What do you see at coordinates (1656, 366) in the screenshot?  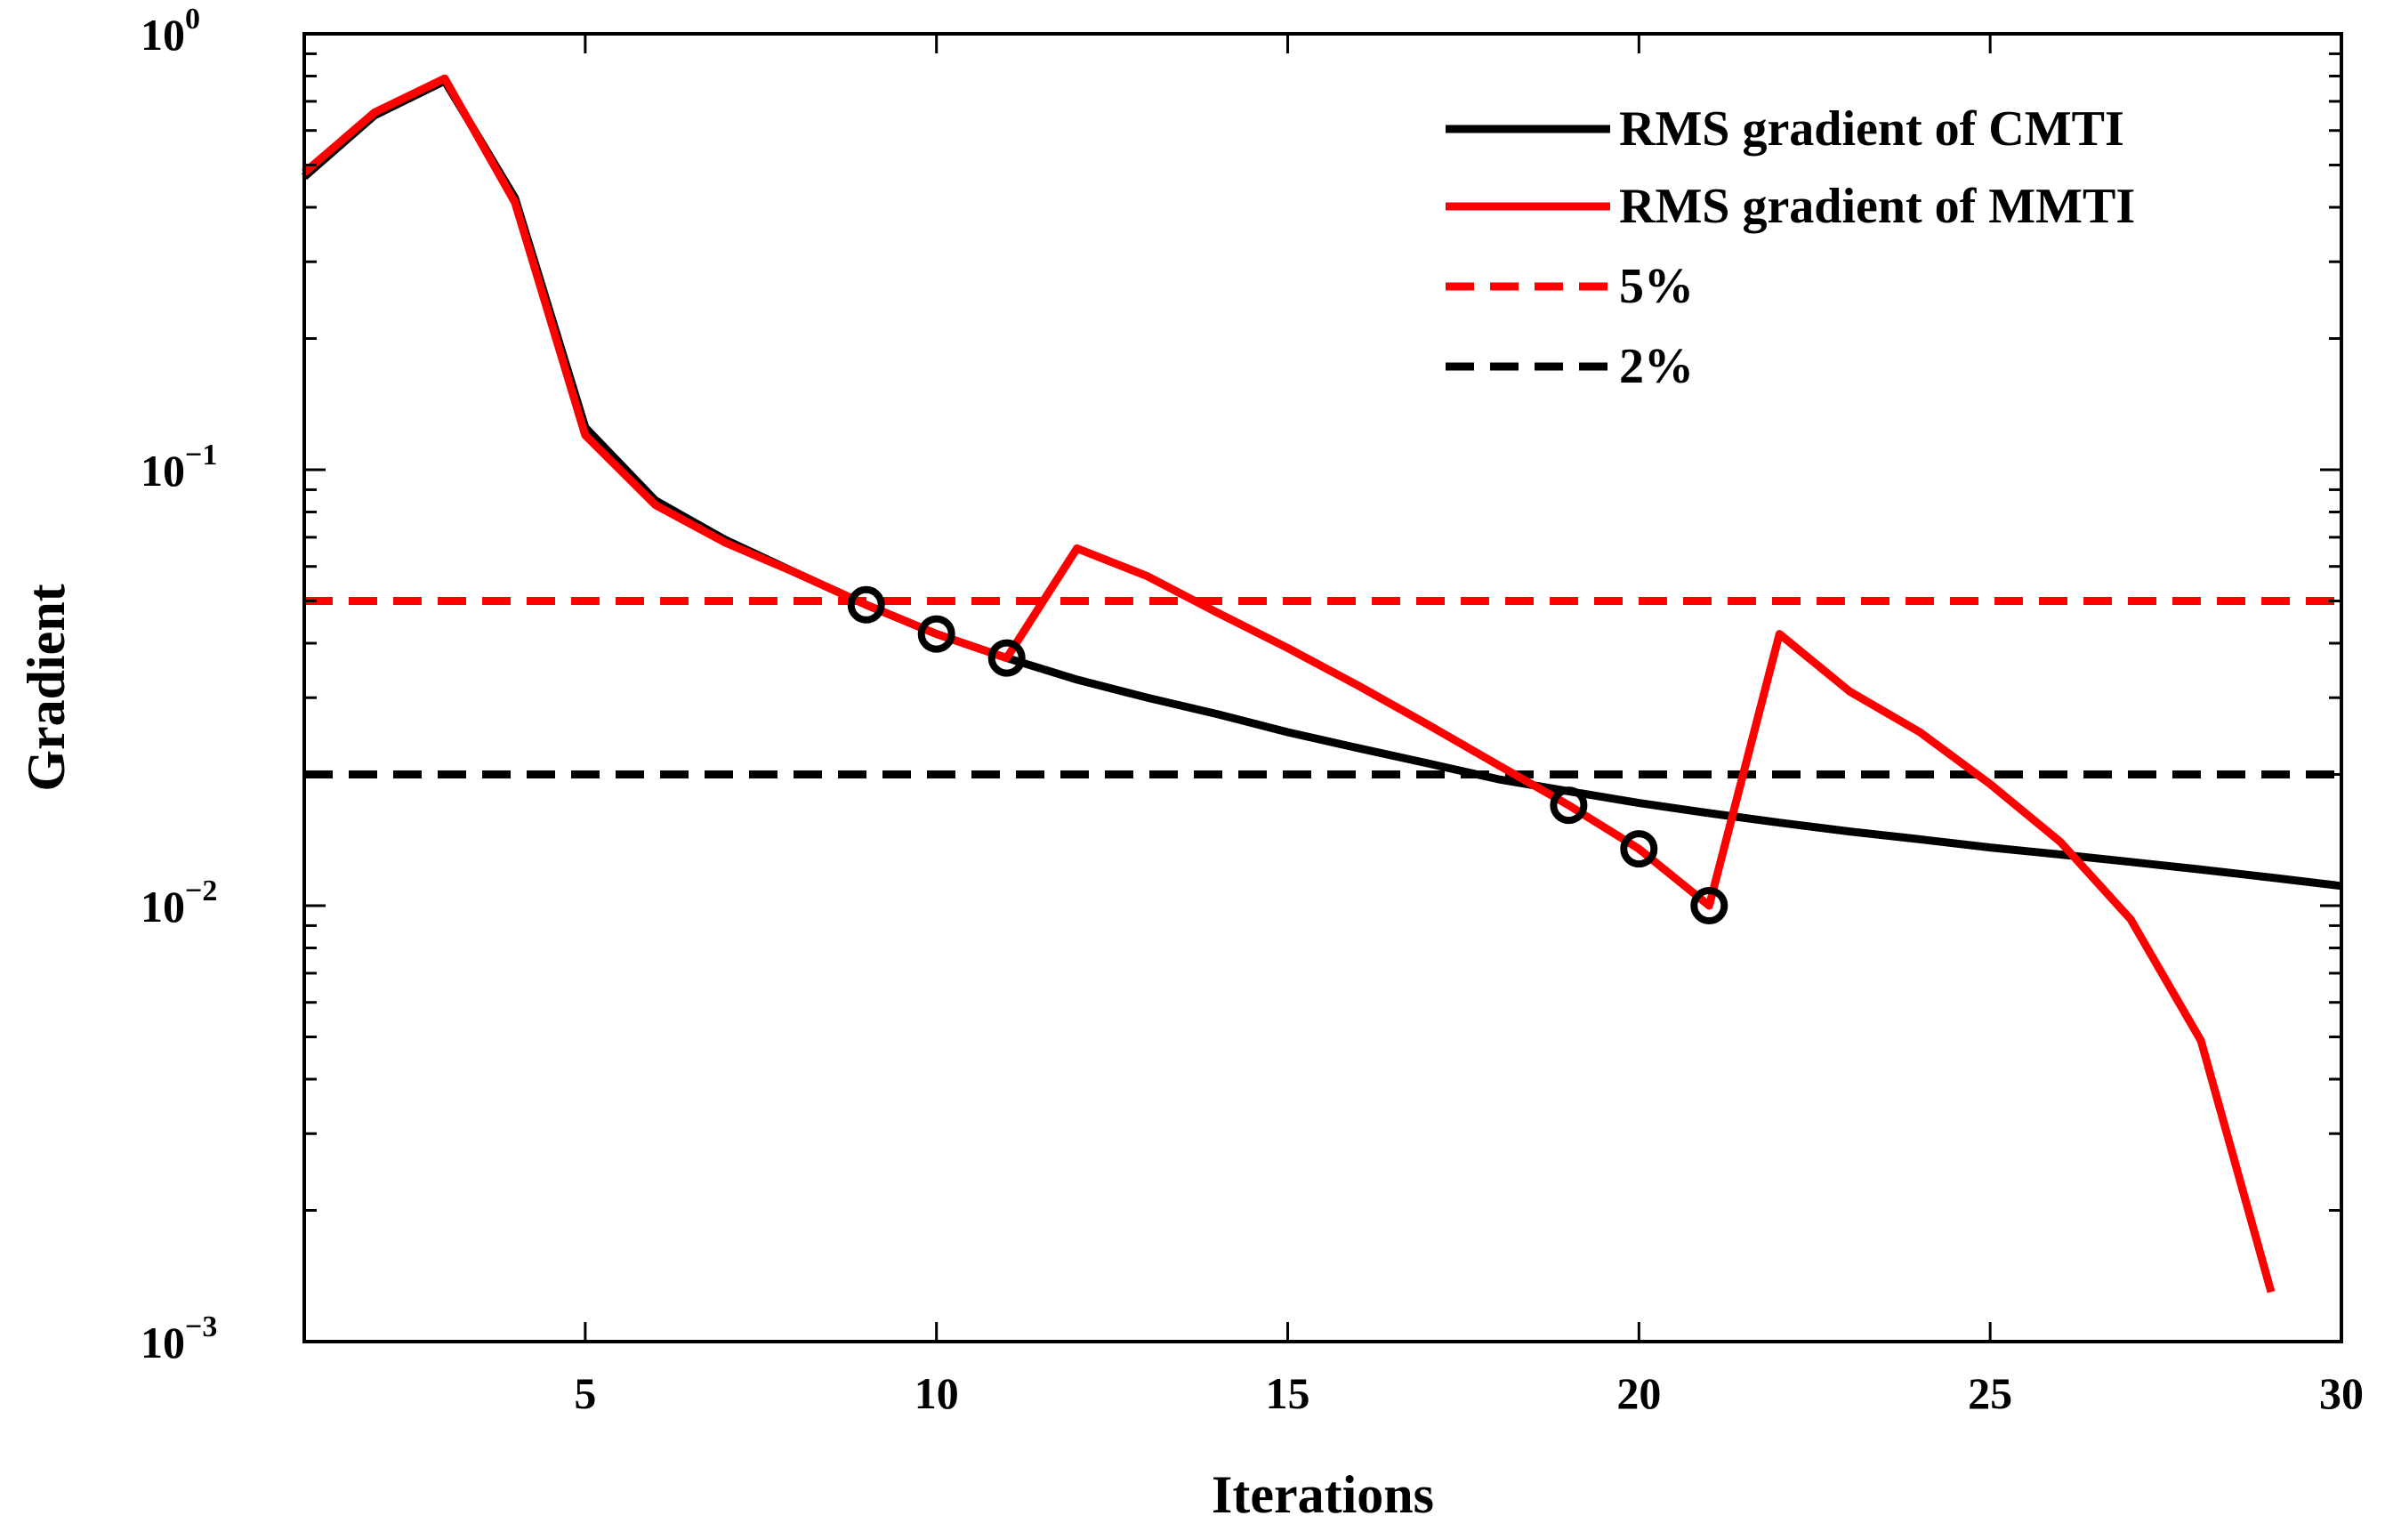 I see `legend-label-2pct: 2%` at bounding box center [1656, 366].